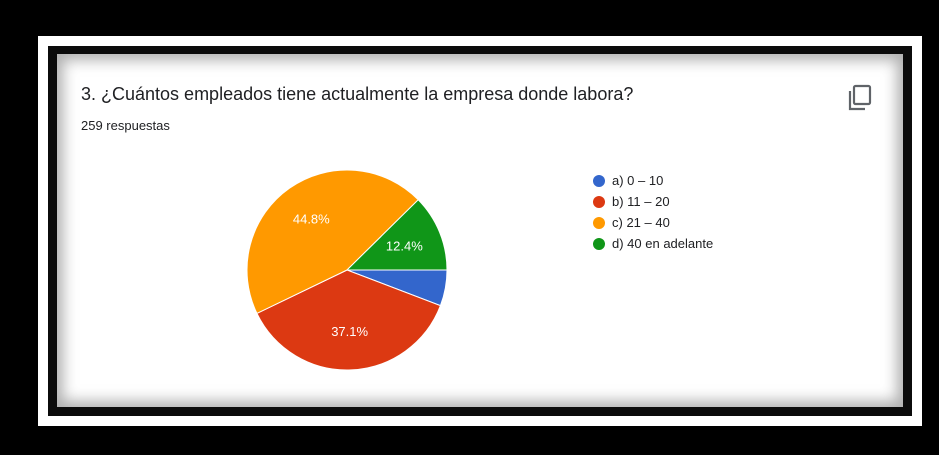 The height and width of the screenshot is (455, 939). I want to click on legend-item-2: b) 11 – 20, so click(653, 201).